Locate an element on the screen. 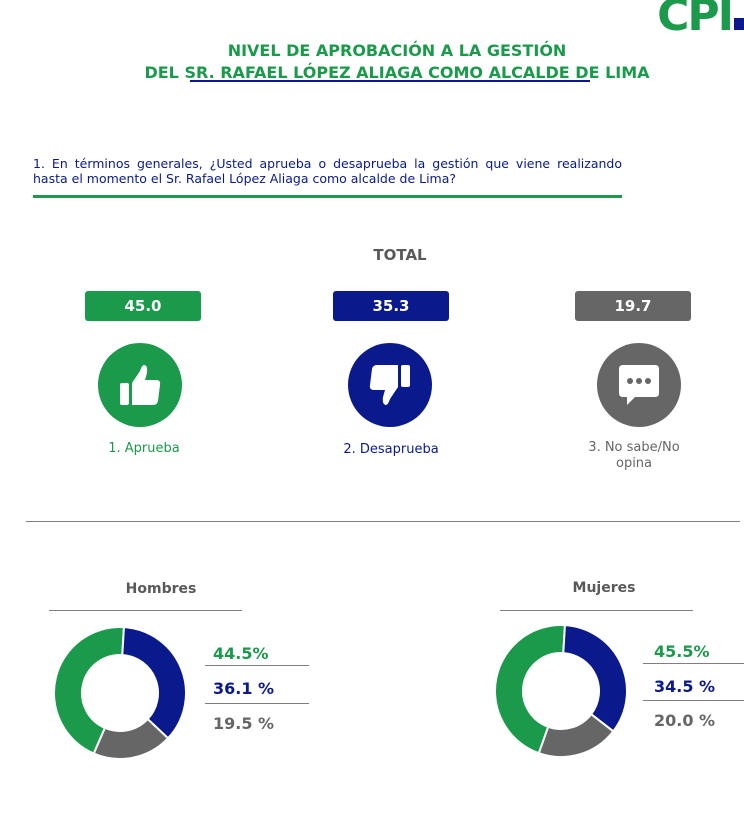  mujeres-desaprueba-pct: 34.5 % is located at coordinates (685, 686).